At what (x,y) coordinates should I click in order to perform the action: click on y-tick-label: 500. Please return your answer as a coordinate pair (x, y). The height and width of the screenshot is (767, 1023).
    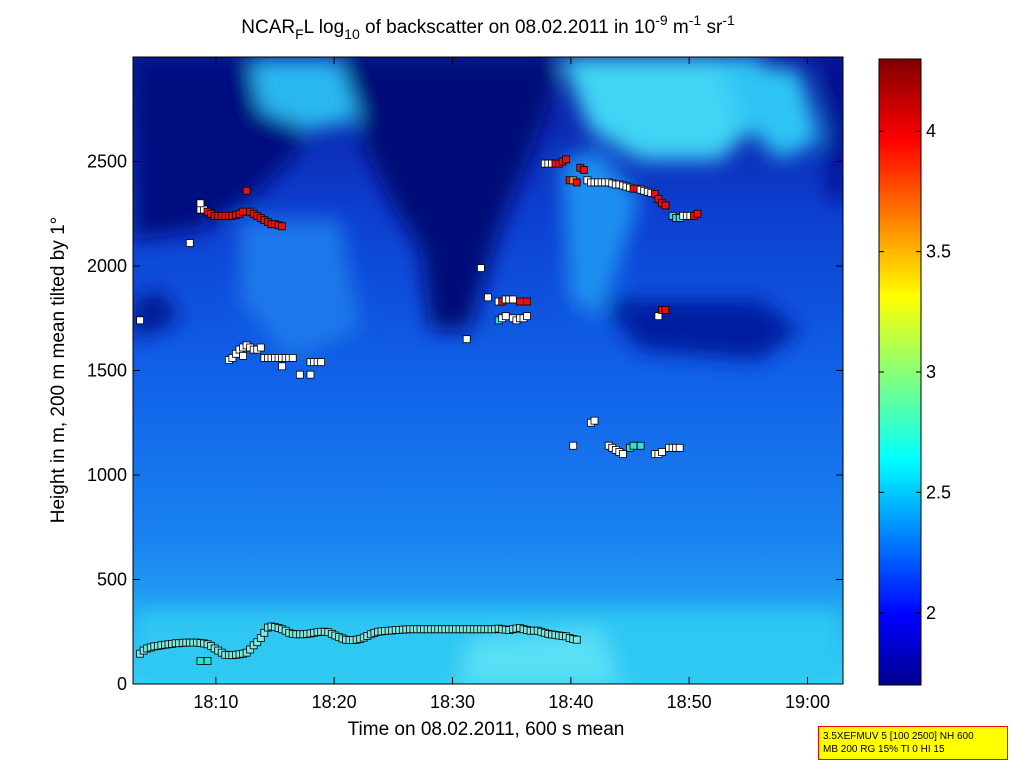
    Looking at the image, I should click on (112, 580).